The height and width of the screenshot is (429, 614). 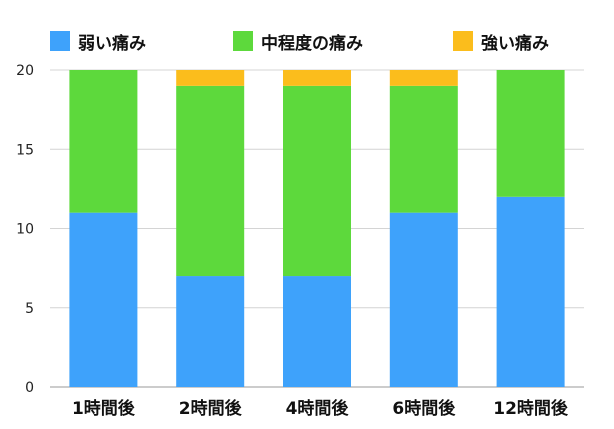 I want to click on y-tick-label: 15, so click(x=25, y=150).